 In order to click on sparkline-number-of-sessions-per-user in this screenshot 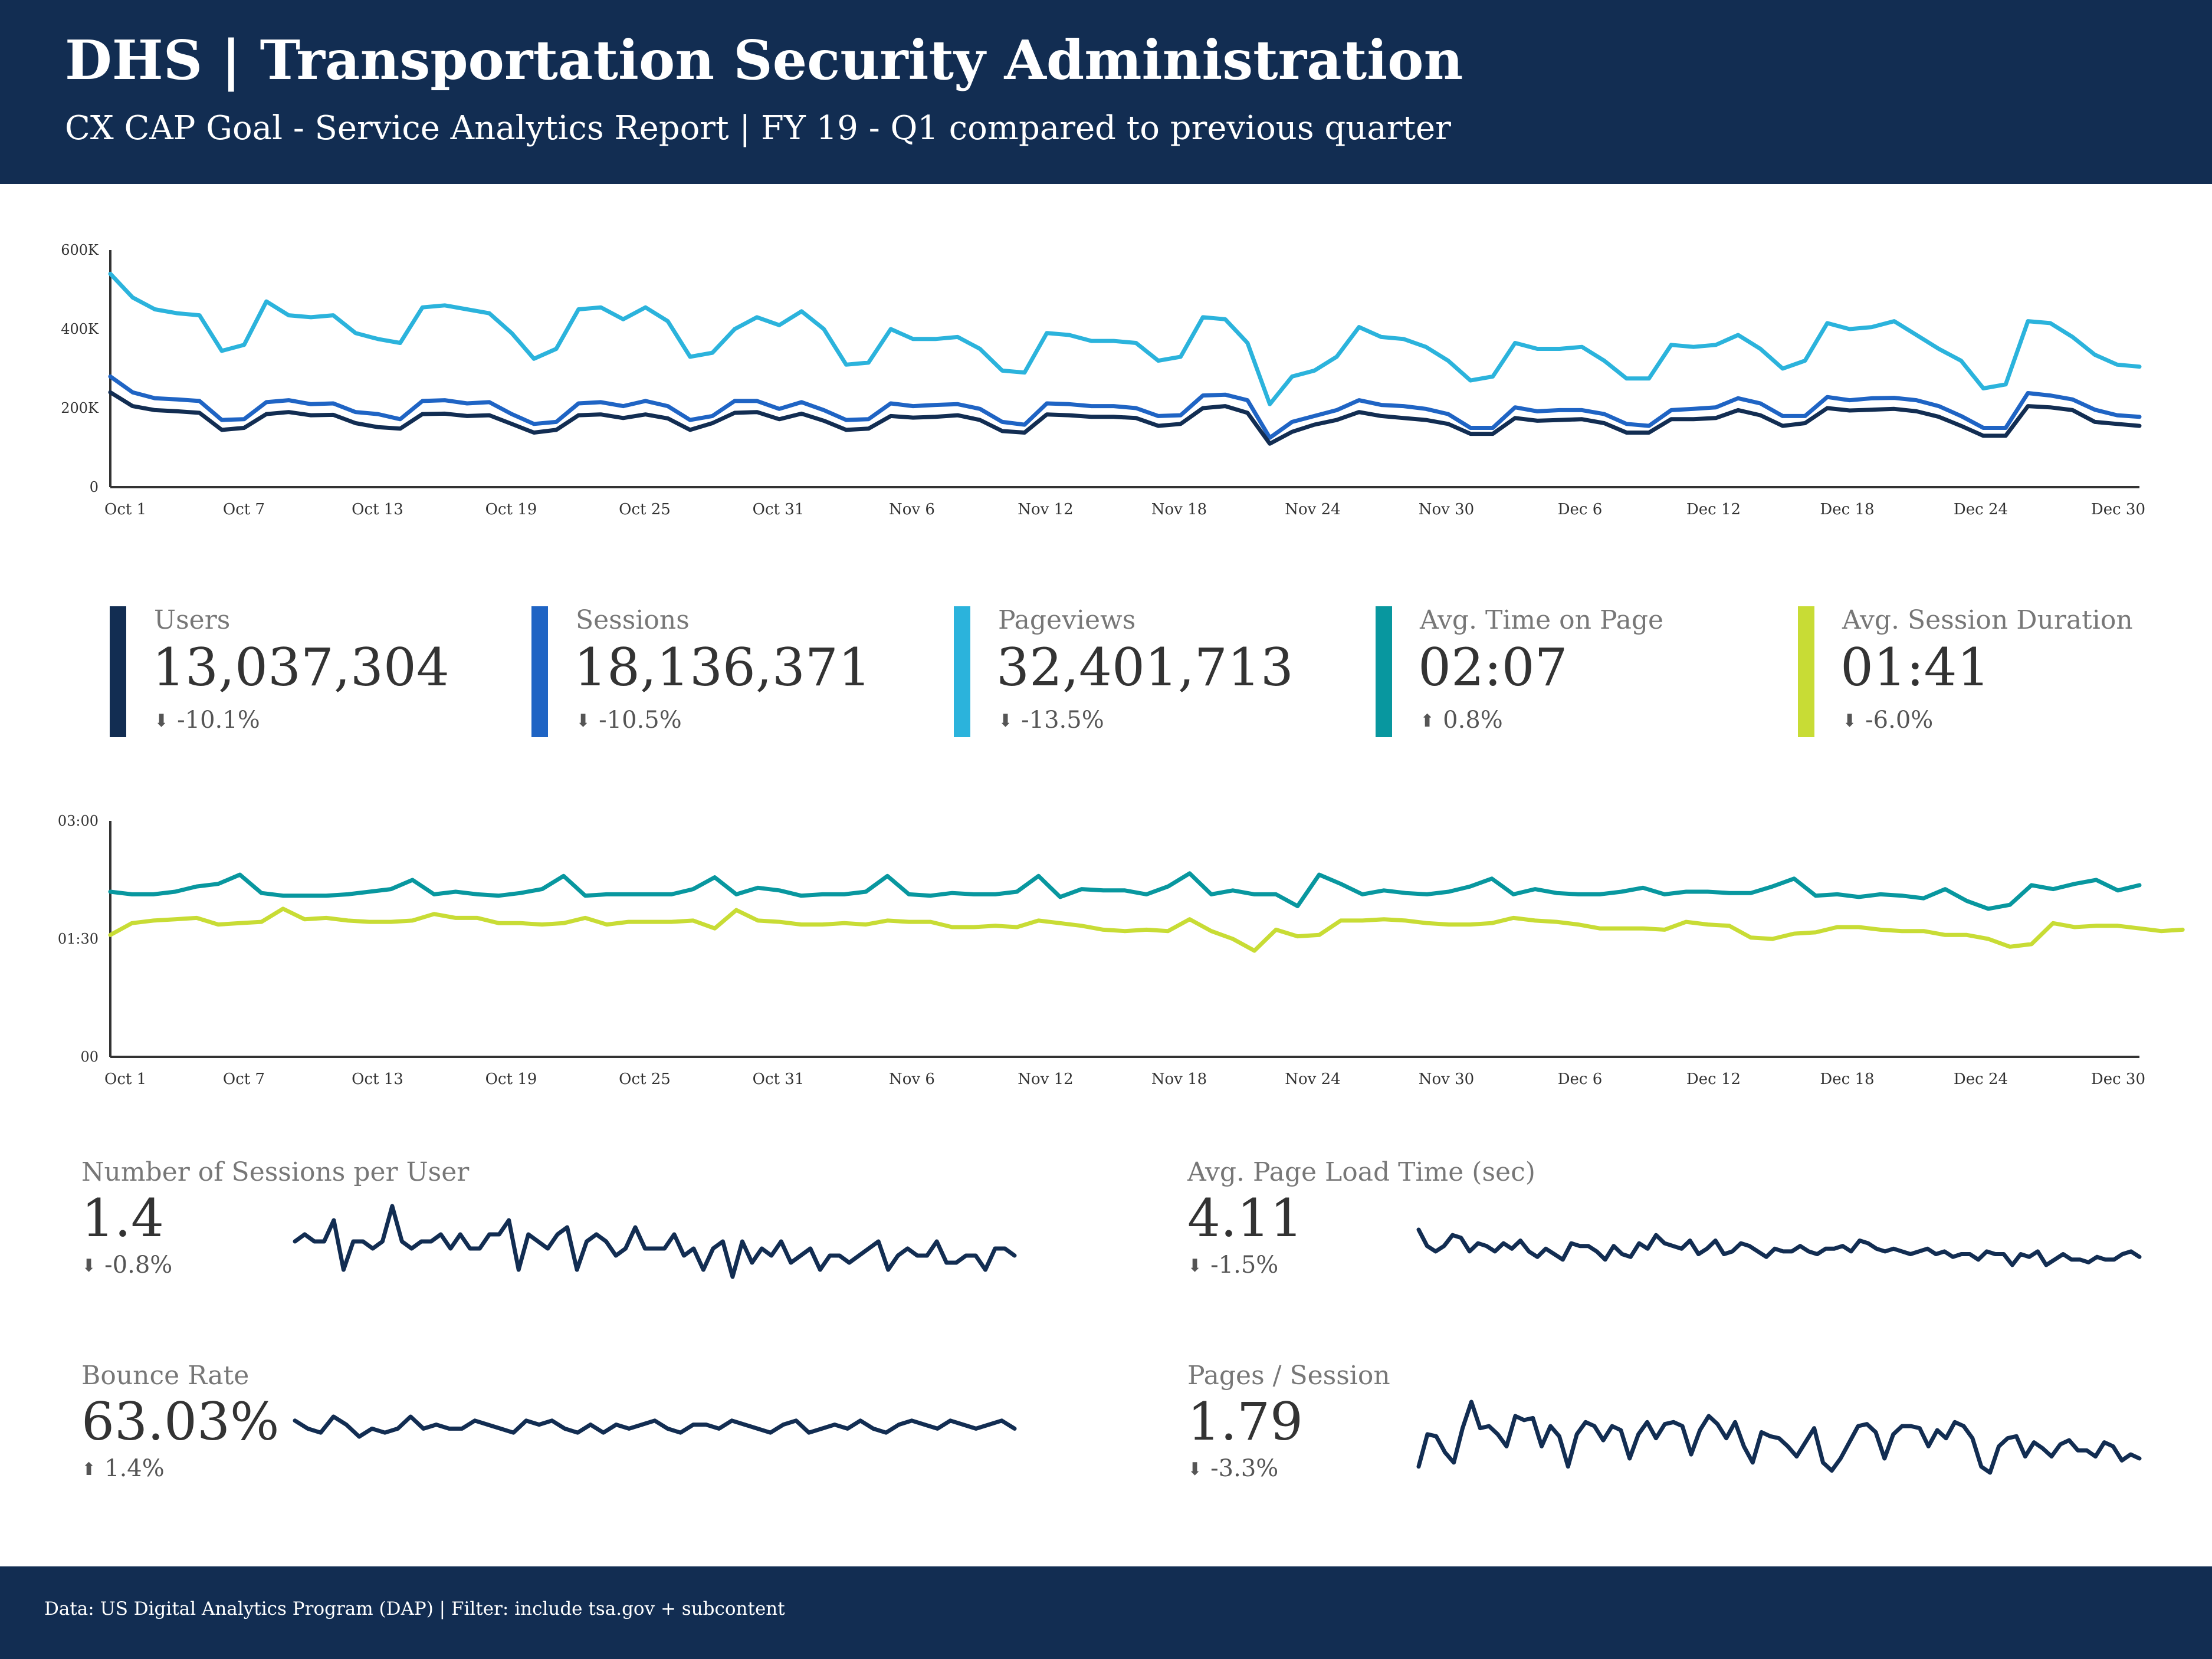, I will do `click(655, 1241)`.